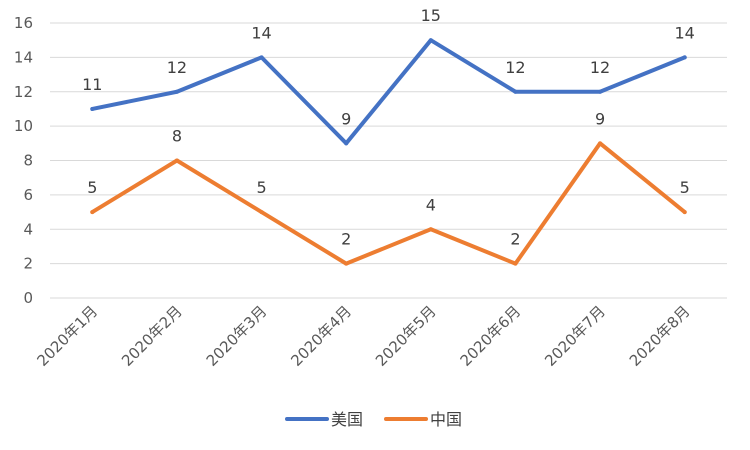 The image size is (750, 450). What do you see at coordinates (23, 57) in the screenshot?
I see `y-tick-label: 14` at bounding box center [23, 57].